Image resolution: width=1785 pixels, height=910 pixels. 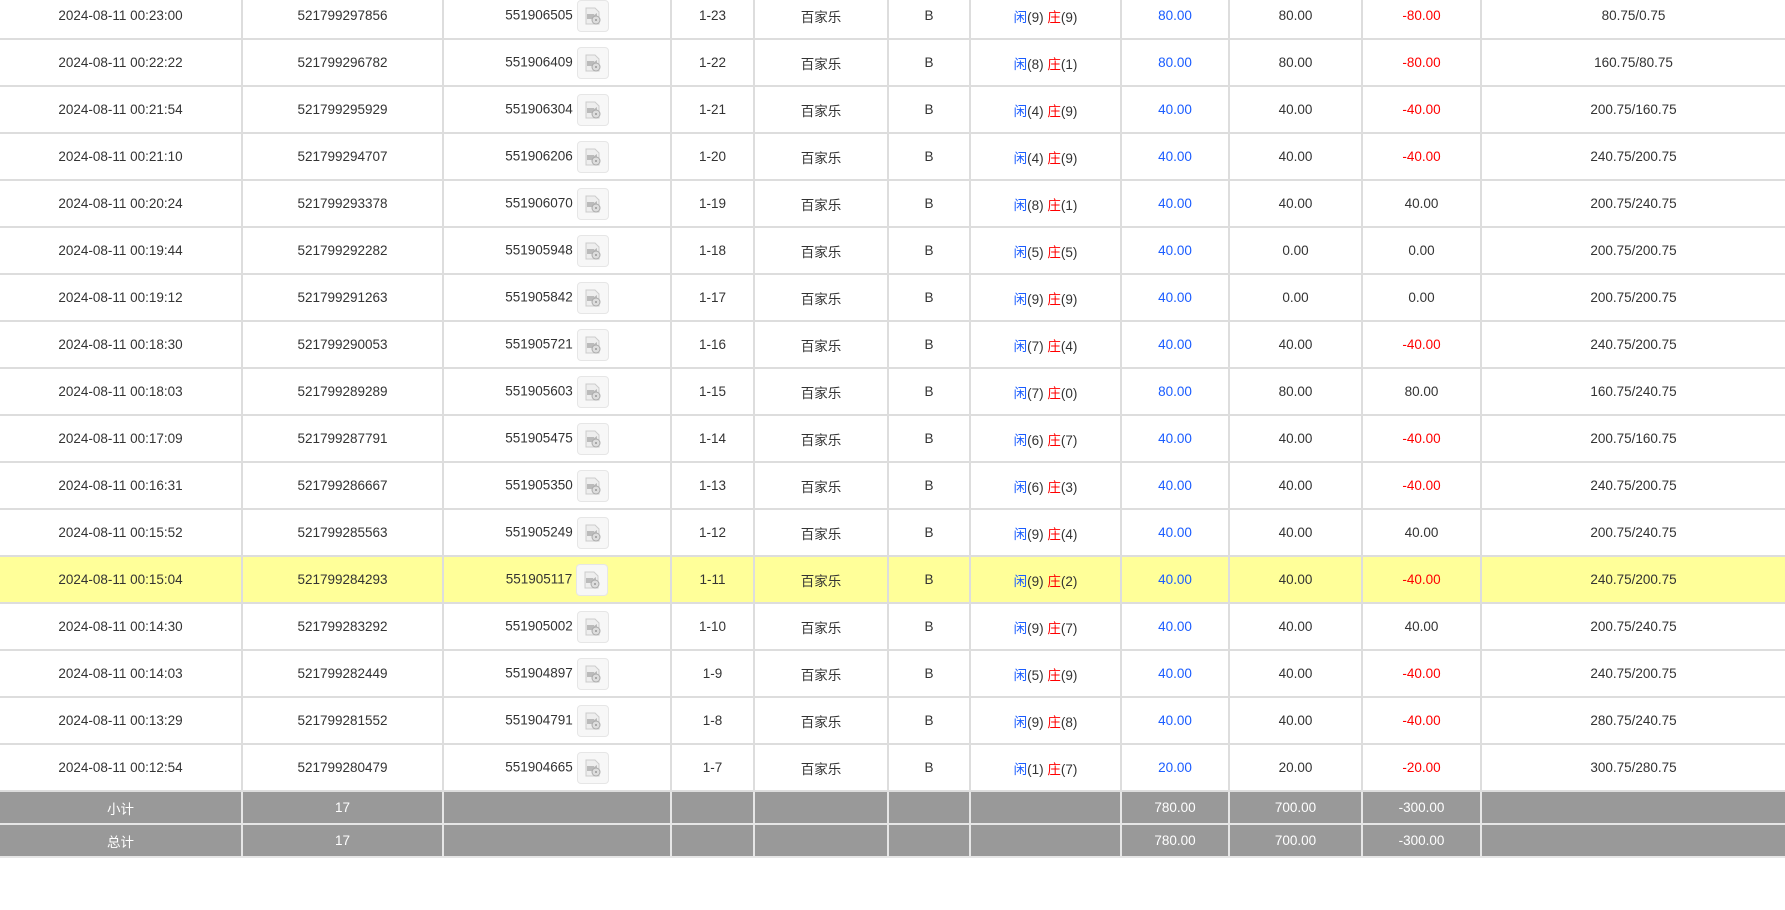 I want to click on empty-cell, so click(x=929, y=840).